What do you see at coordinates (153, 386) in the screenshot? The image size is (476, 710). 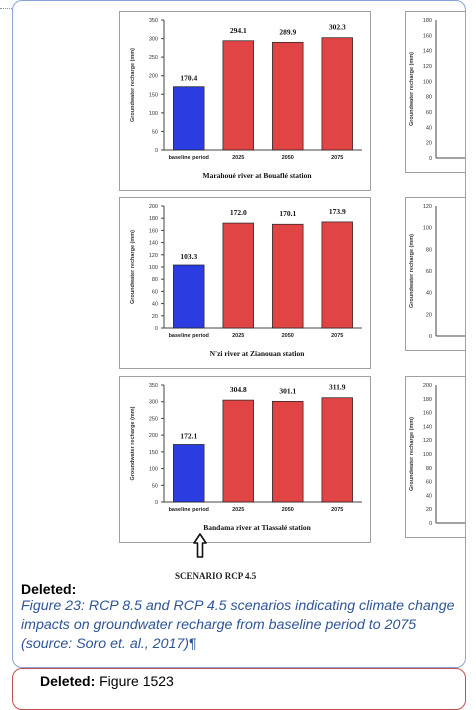 I see `y-tick-label: 350` at bounding box center [153, 386].